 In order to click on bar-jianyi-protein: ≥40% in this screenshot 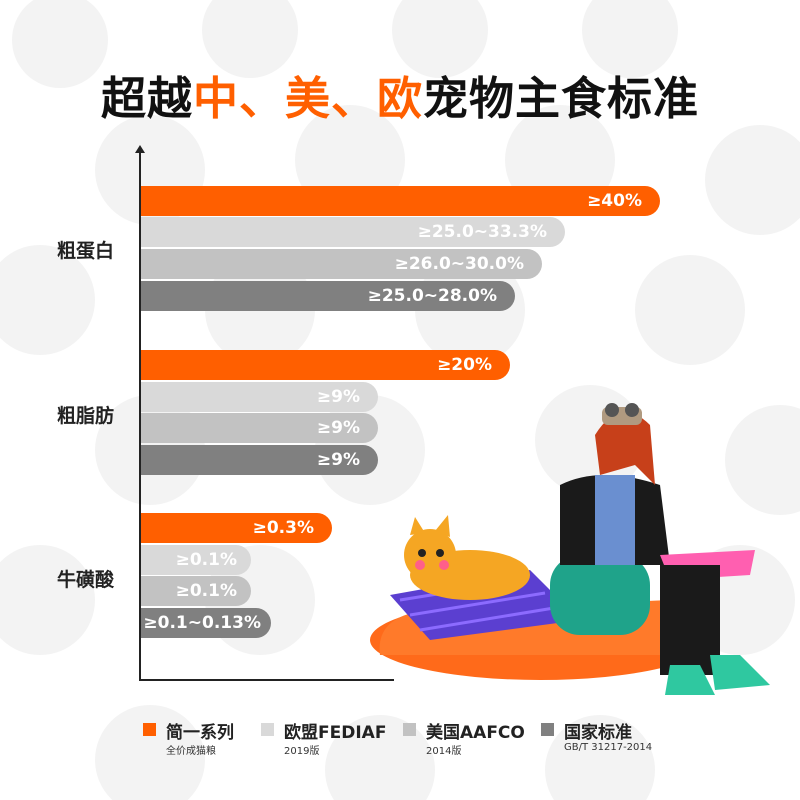, I will do `click(400, 201)`.